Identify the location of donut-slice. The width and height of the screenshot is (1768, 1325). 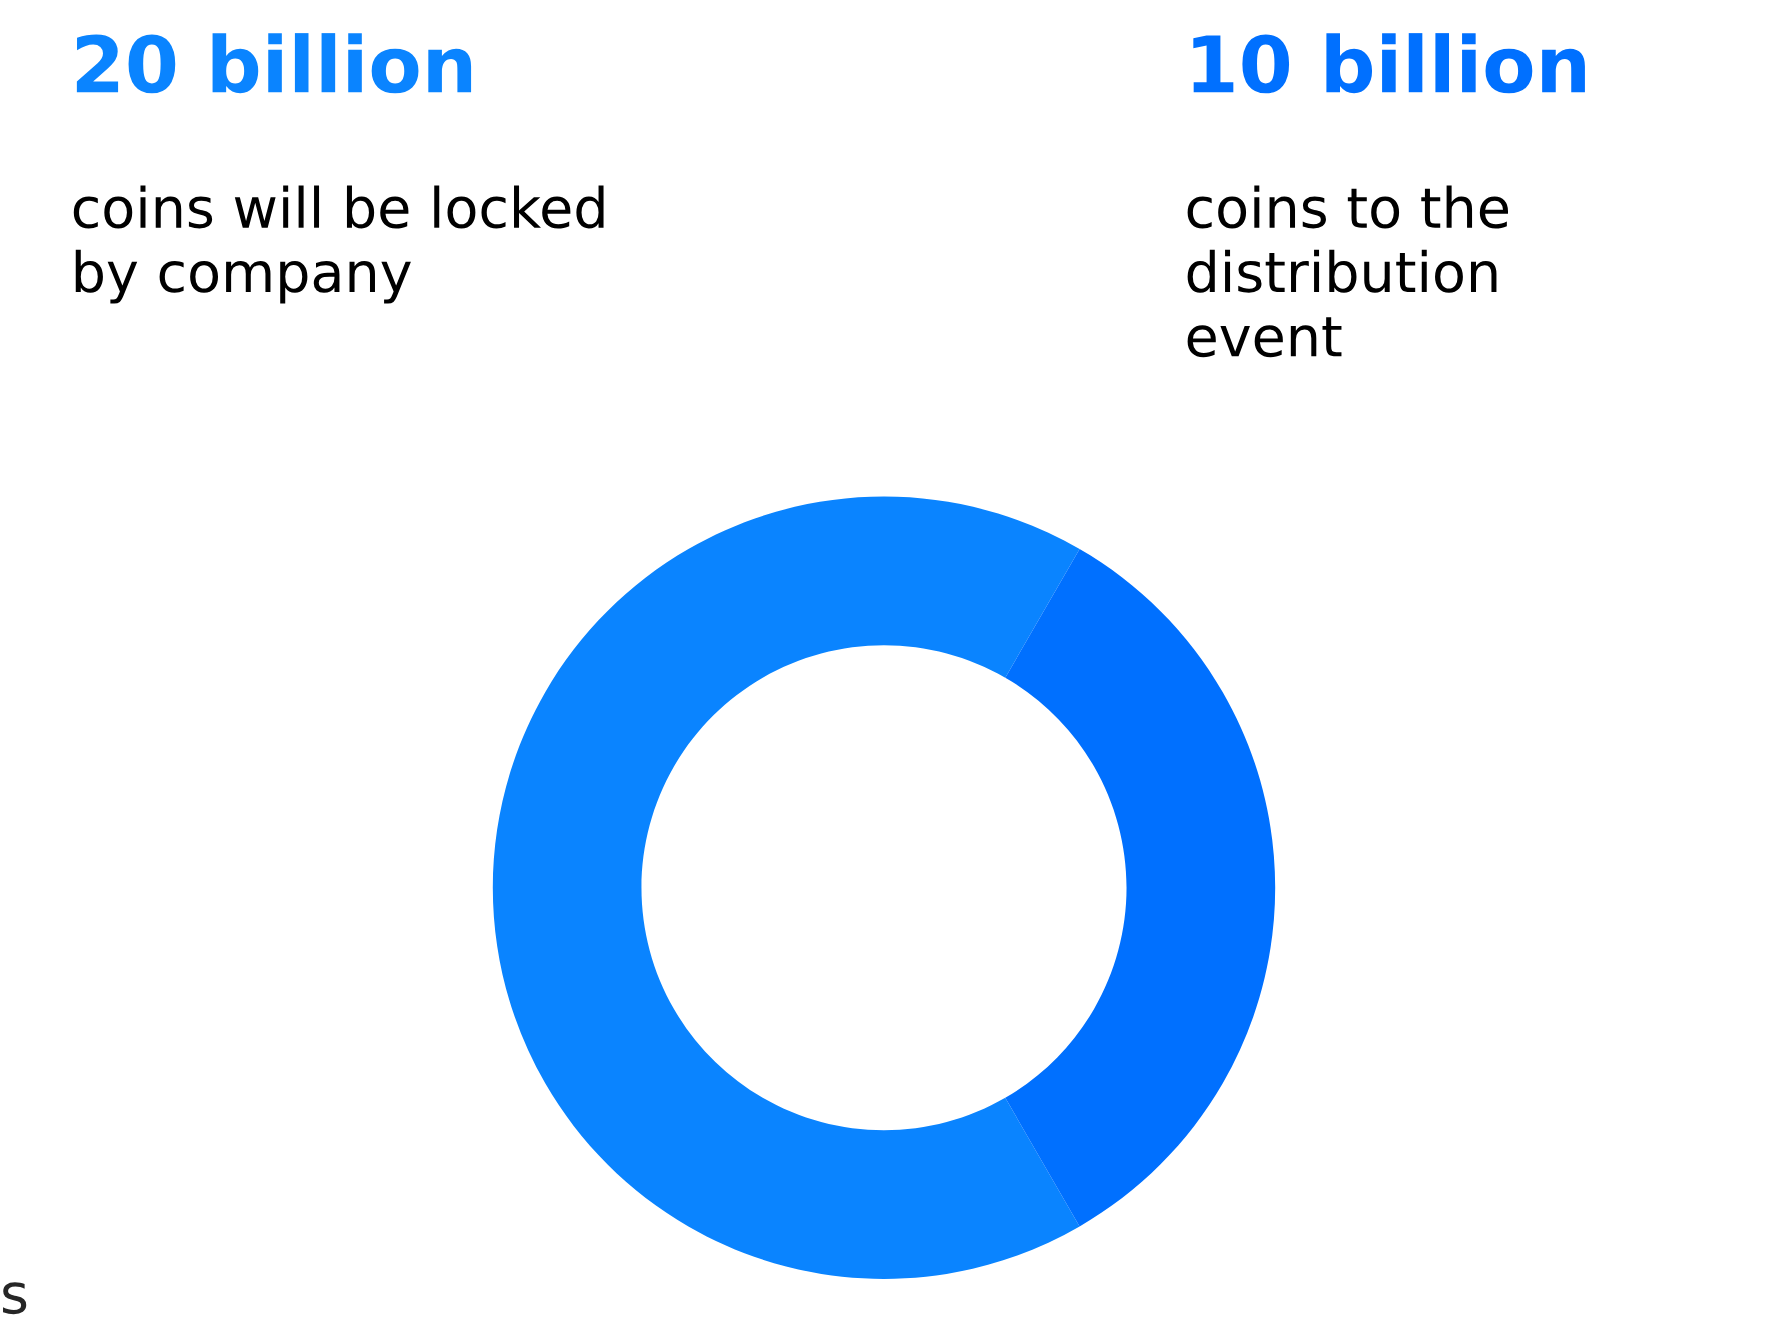
(1140, 887).